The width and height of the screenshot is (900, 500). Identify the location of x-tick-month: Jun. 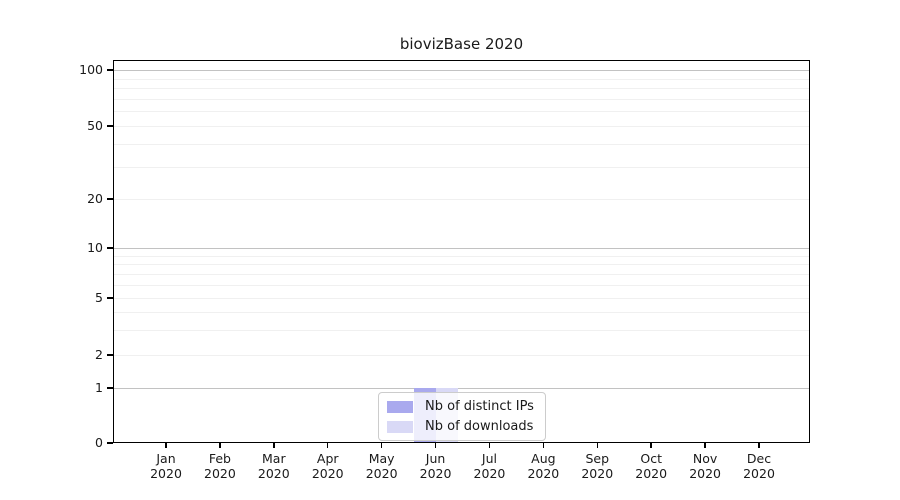
(435, 458).